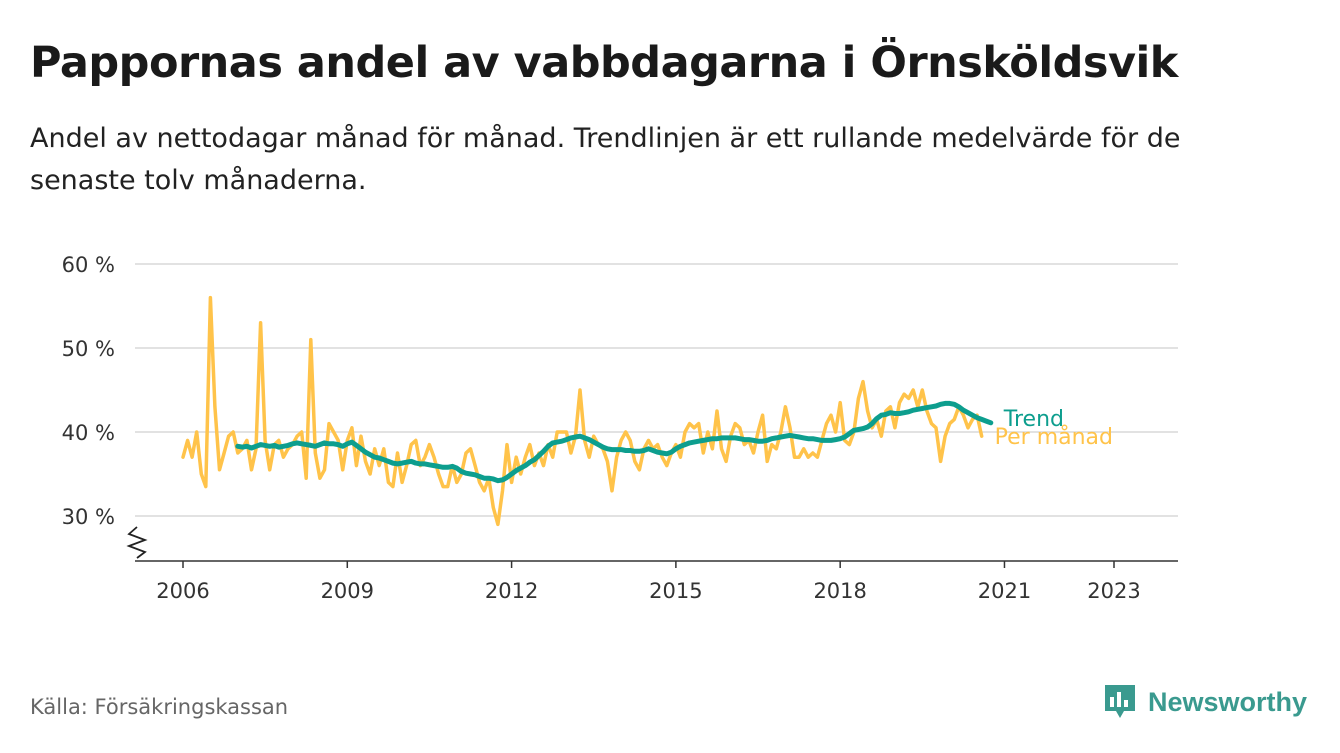  Describe the element at coordinates (137, 542) in the screenshot. I see `y-axis-break` at that location.